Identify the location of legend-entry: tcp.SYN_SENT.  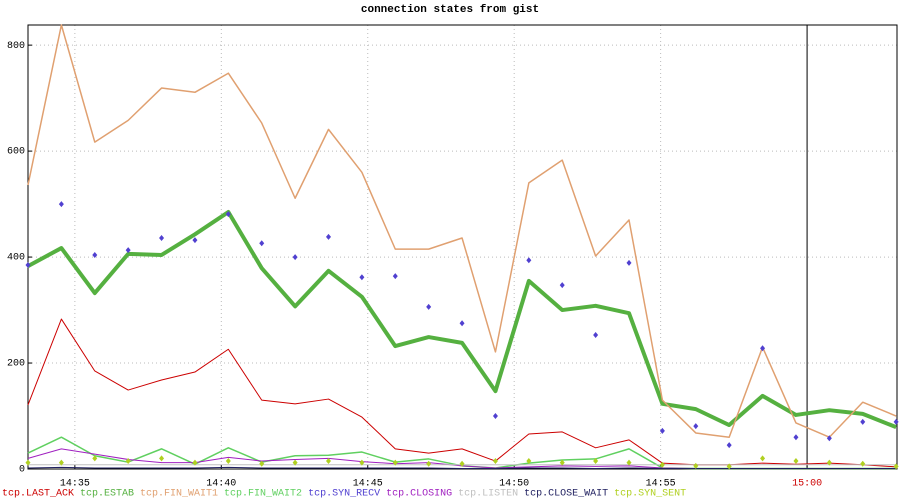
(650, 494).